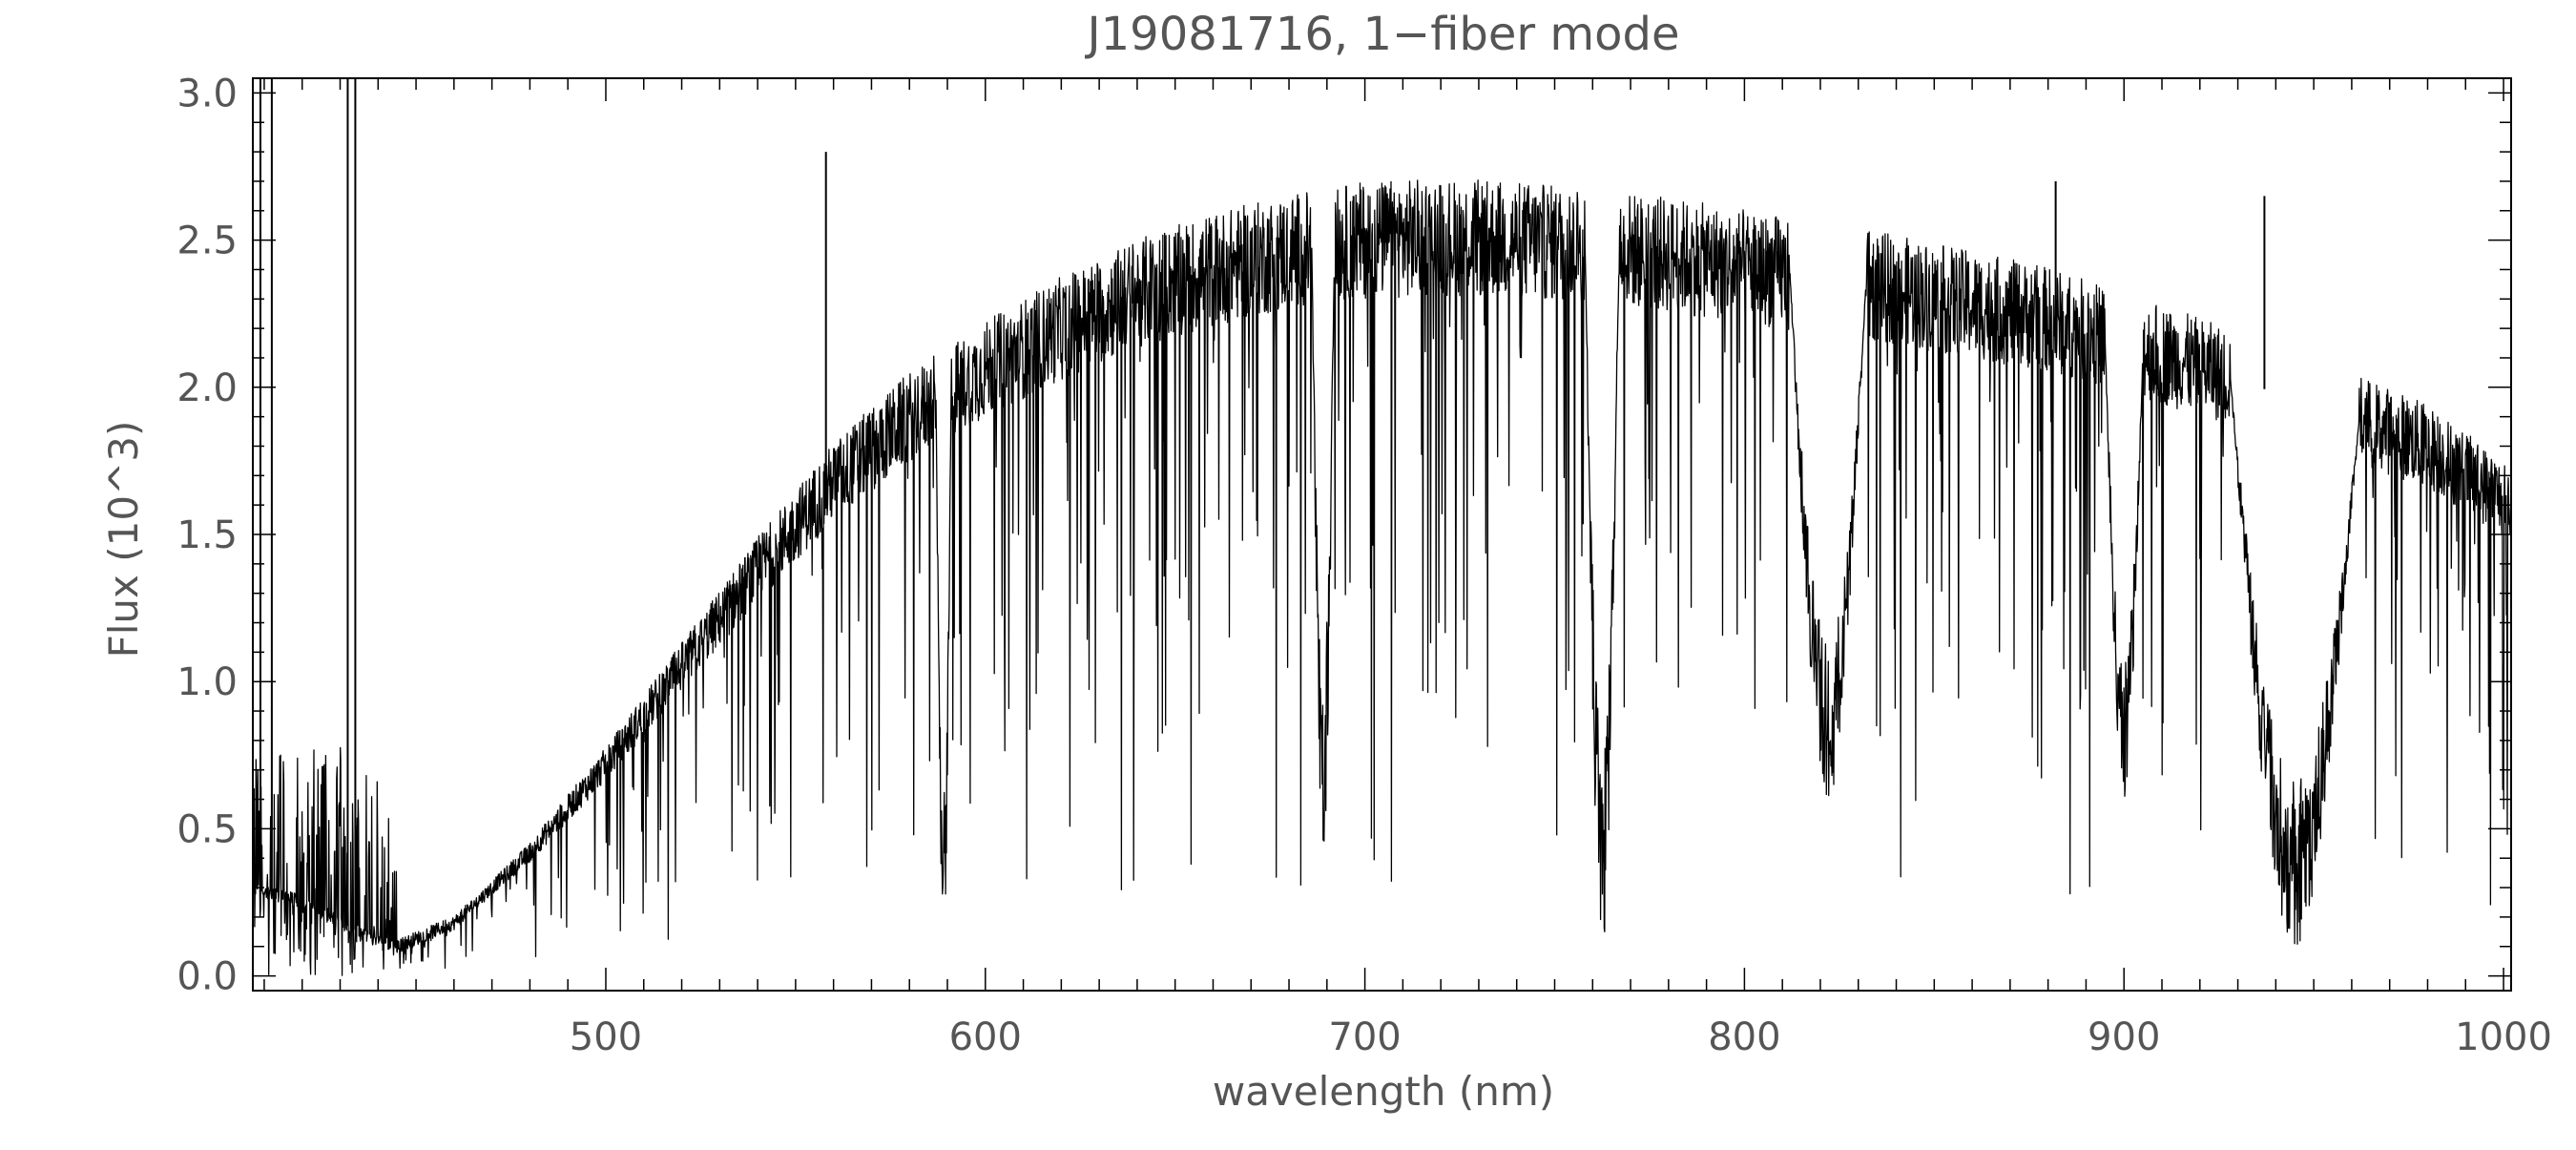  Describe the element at coordinates (207, 241) in the screenshot. I see `y-tick-label: 2.5` at that location.